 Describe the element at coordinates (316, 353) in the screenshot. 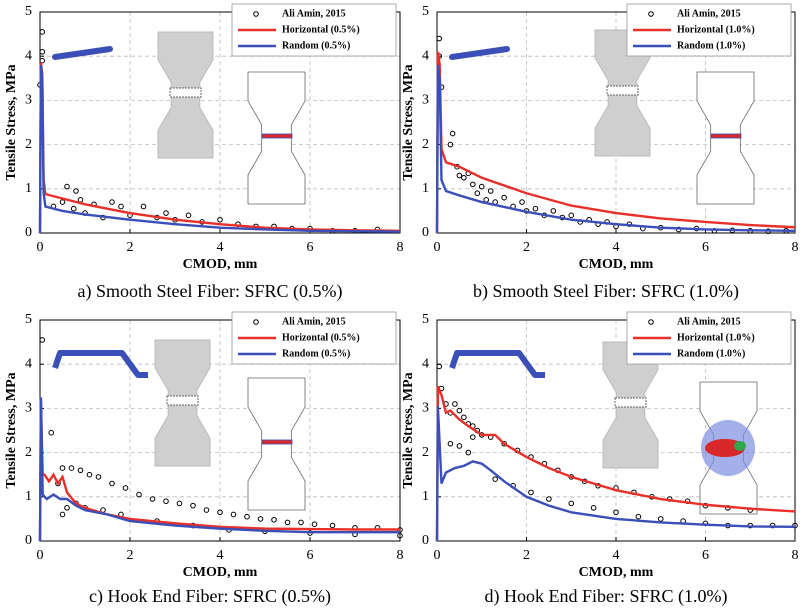

I see `legend-label: Random (0.5%)` at that location.